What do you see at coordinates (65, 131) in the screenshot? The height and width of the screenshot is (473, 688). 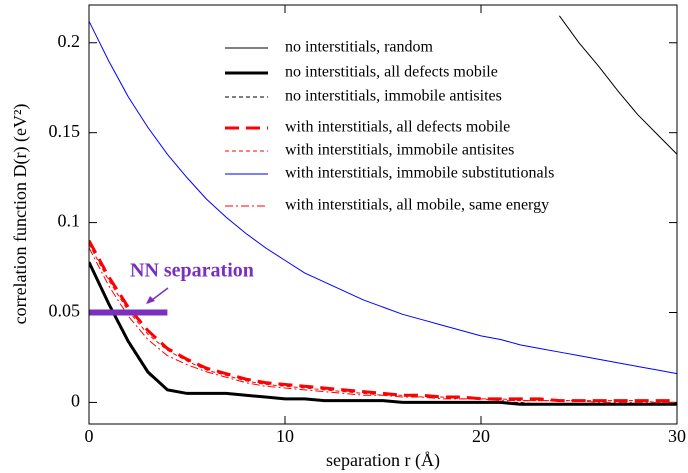 I see `y-tick-label: 0.15` at bounding box center [65, 131].